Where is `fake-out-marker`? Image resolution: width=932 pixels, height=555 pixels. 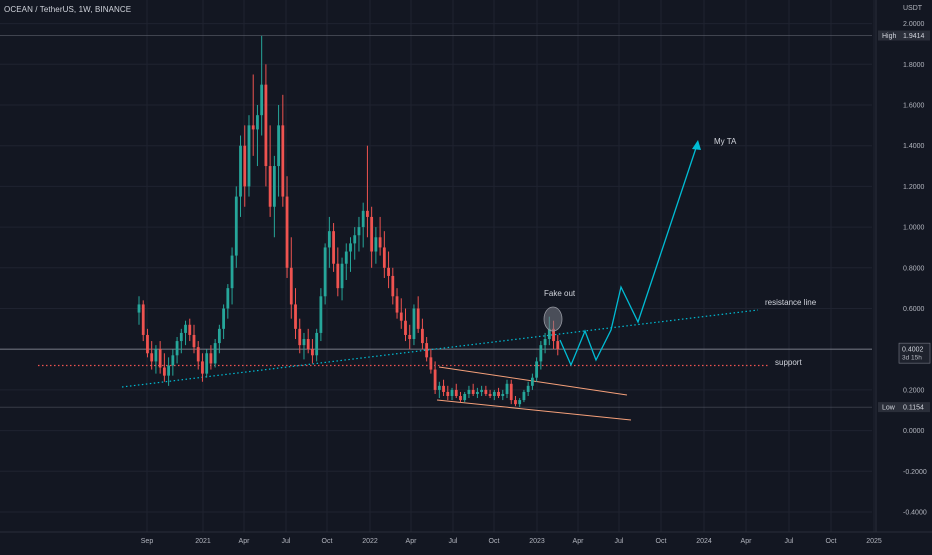 fake-out-marker is located at coordinates (553, 319).